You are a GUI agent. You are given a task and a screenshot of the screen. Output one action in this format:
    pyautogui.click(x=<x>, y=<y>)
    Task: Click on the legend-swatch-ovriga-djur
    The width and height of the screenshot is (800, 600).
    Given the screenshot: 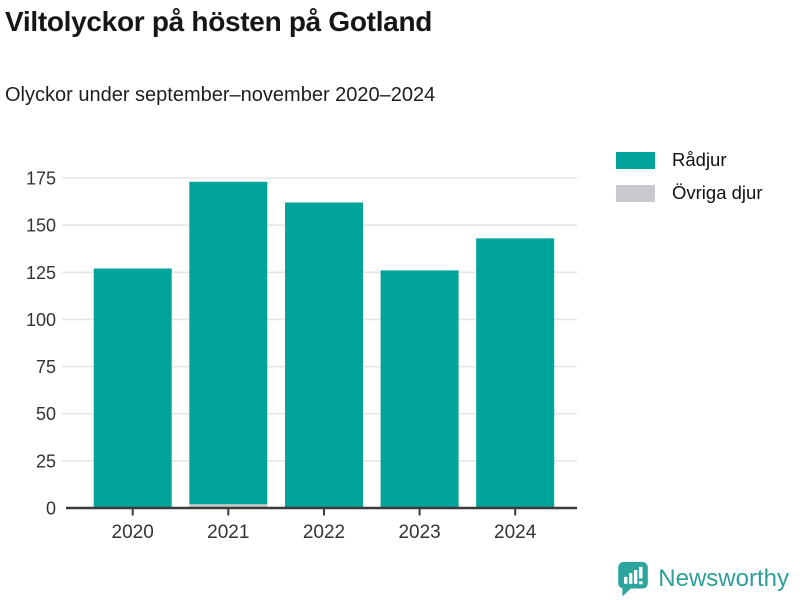 What is the action you would take?
    pyautogui.click(x=635, y=193)
    